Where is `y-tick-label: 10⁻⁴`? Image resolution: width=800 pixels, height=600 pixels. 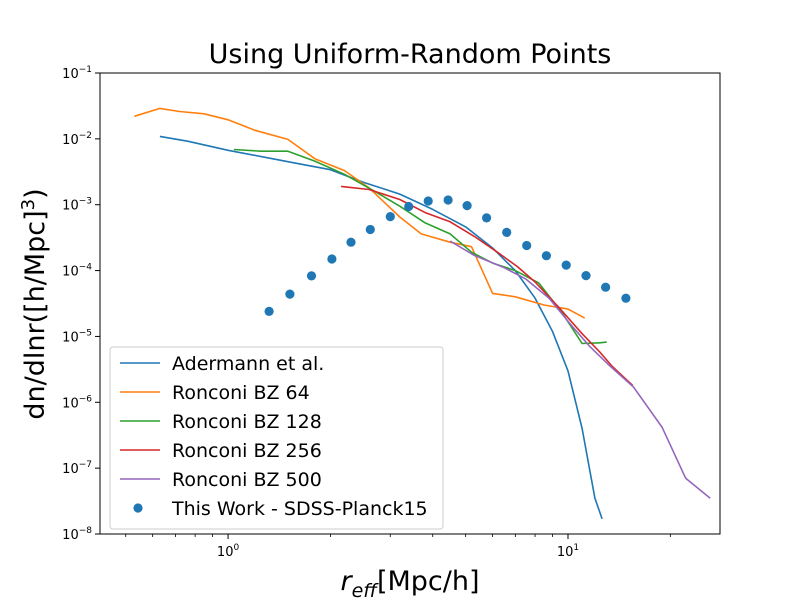 y-tick-label: 10⁻⁴ is located at coordinates (77, 271).